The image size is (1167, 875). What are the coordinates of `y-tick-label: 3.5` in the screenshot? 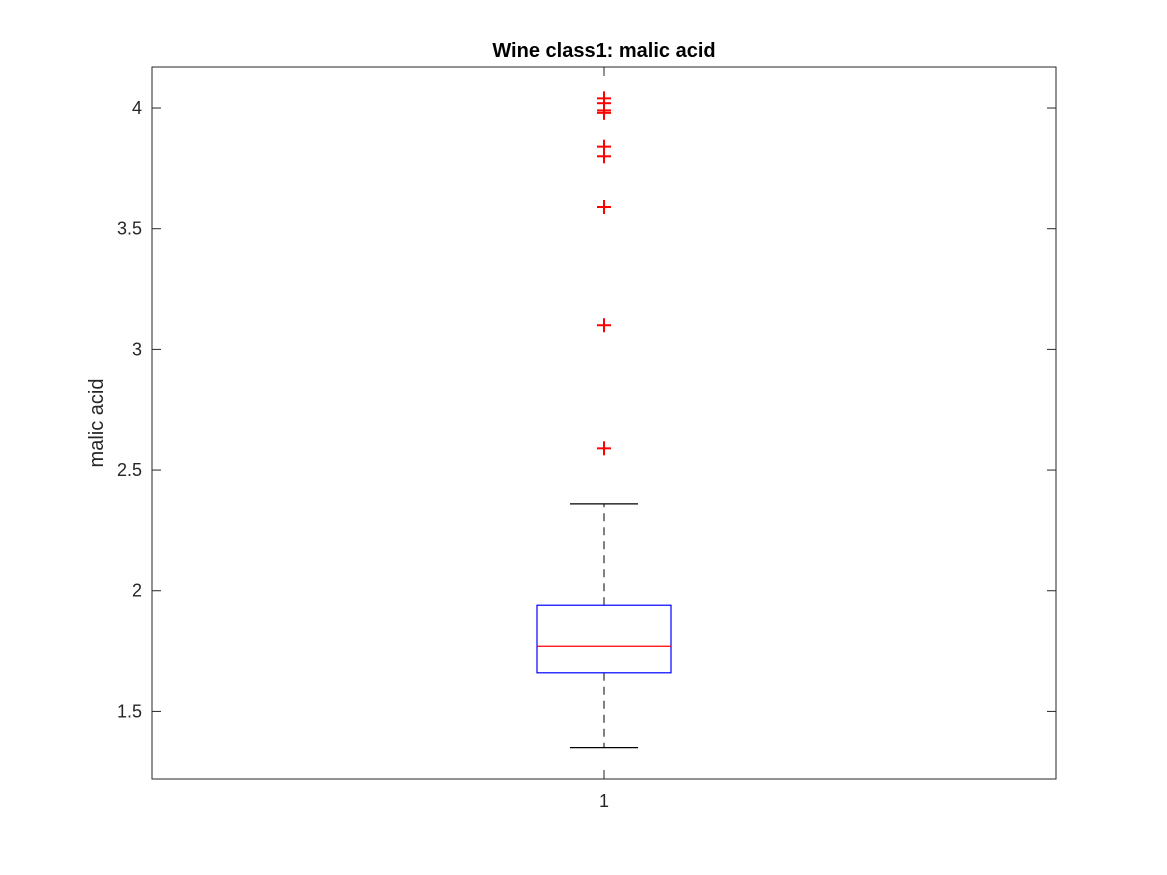 It's located at (129, 229).